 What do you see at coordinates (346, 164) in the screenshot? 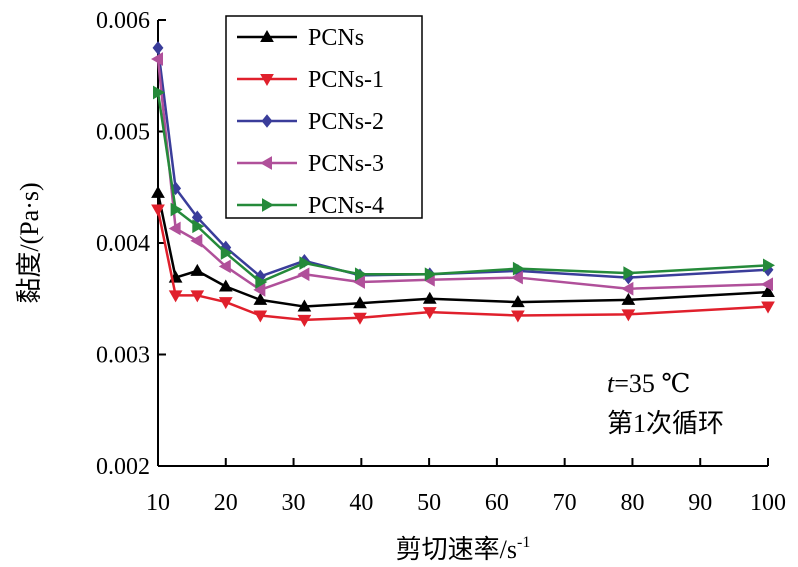
I see `legend-label-pcns-3: PCNs-3` at bounding box center [346, 164].